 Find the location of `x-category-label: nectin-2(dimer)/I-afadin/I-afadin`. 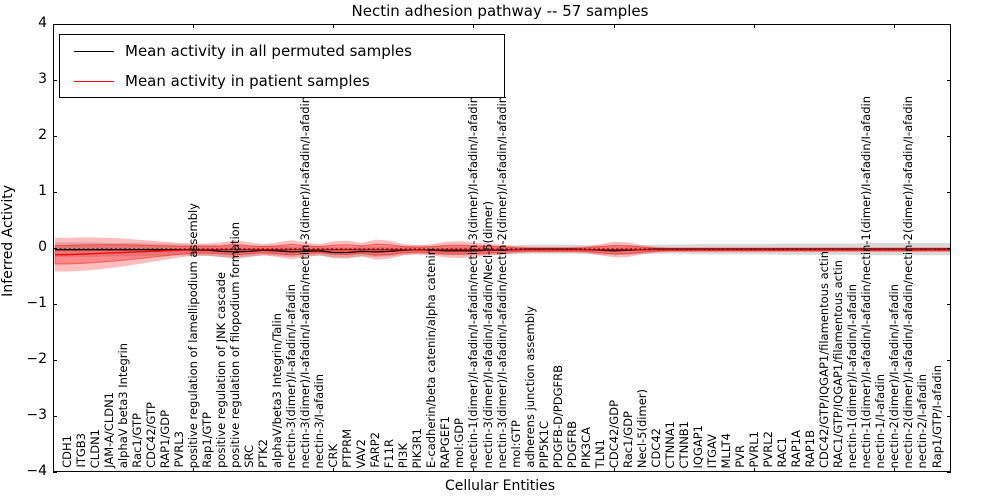

x-category-label: nectin-2(dimer)/I-afadin/I-afadin is located at coordinates (894, 375).